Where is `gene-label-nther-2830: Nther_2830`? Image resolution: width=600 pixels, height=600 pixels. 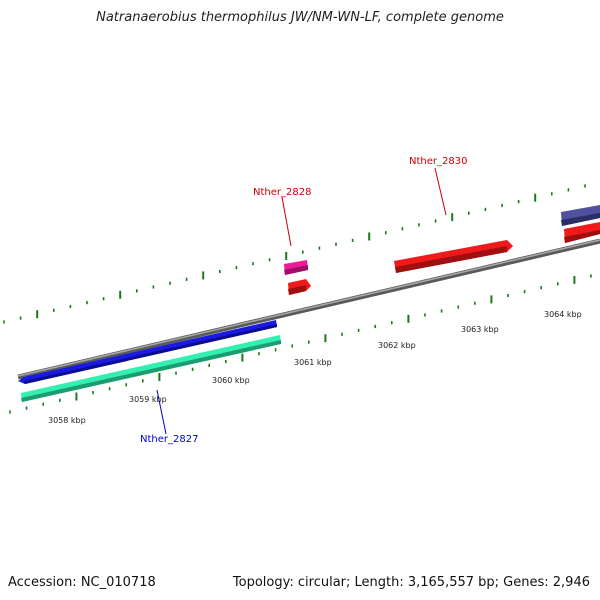 gene-label-nther-2830: Nther_2830 is located at coordinates (438, 161).